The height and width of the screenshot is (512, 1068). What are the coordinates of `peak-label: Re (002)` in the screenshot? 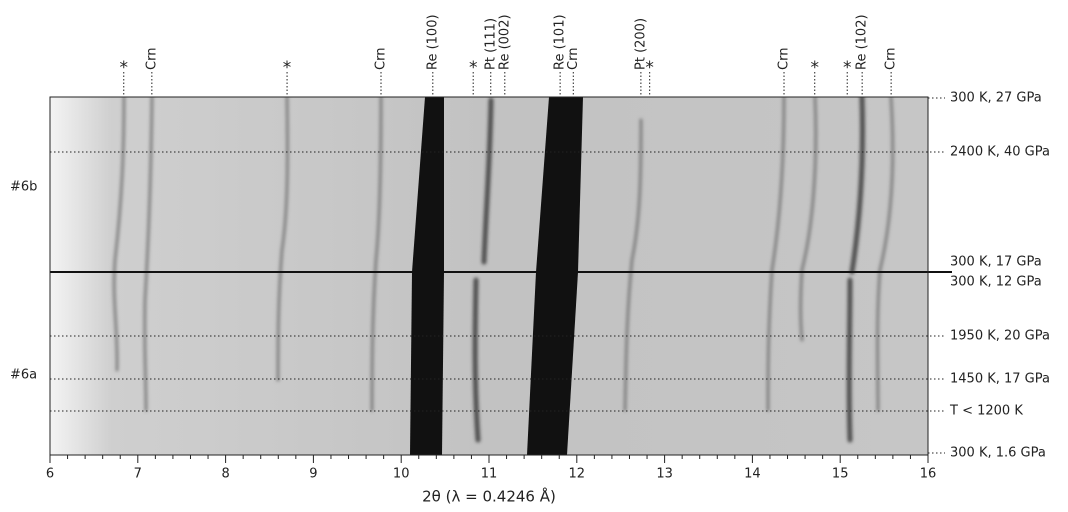 It's located at (504, 42).